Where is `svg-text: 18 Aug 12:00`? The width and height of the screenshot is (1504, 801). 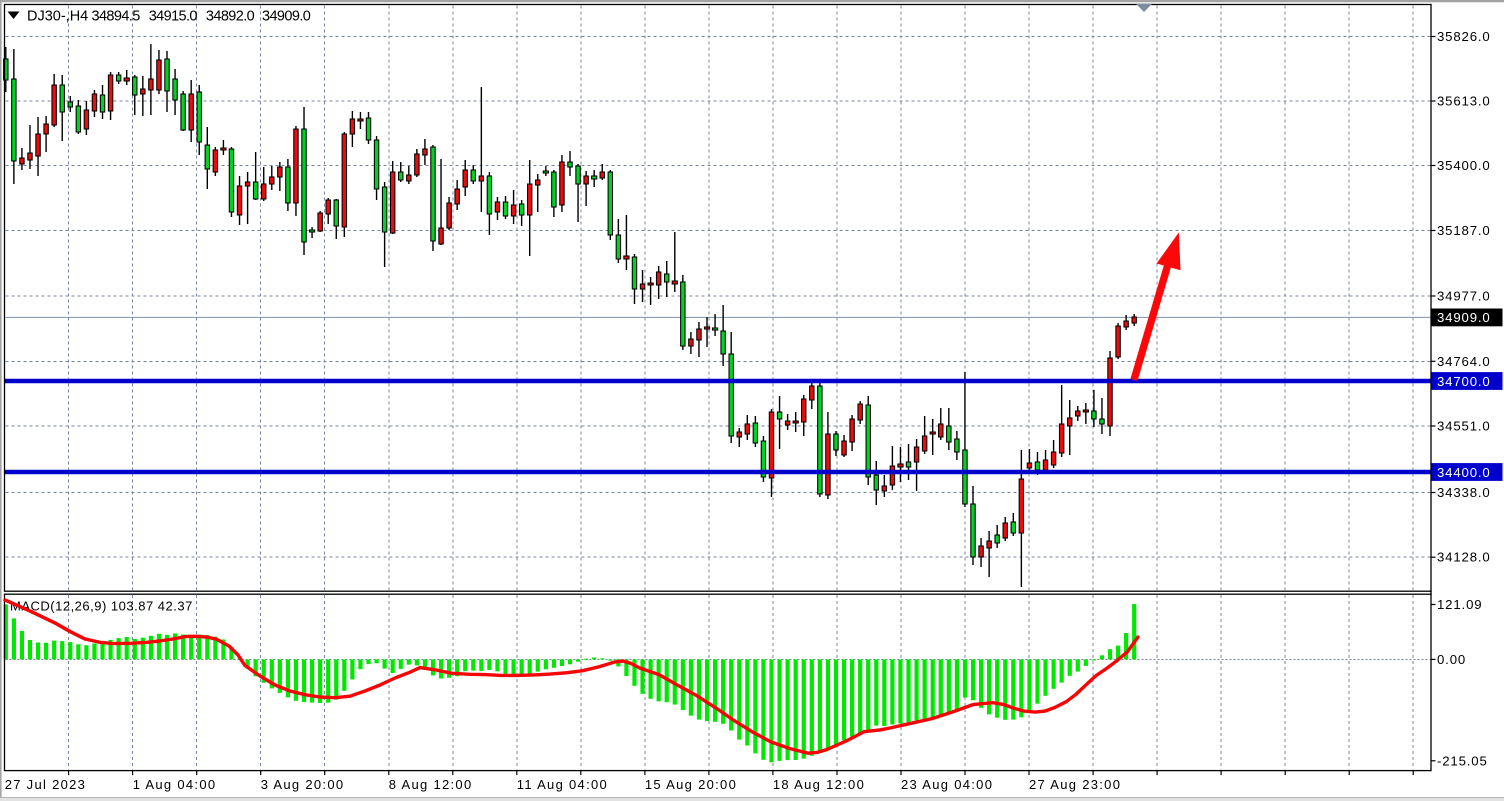
svg-text: 18 Aug 12:00 is located at coordinates (819, 784).